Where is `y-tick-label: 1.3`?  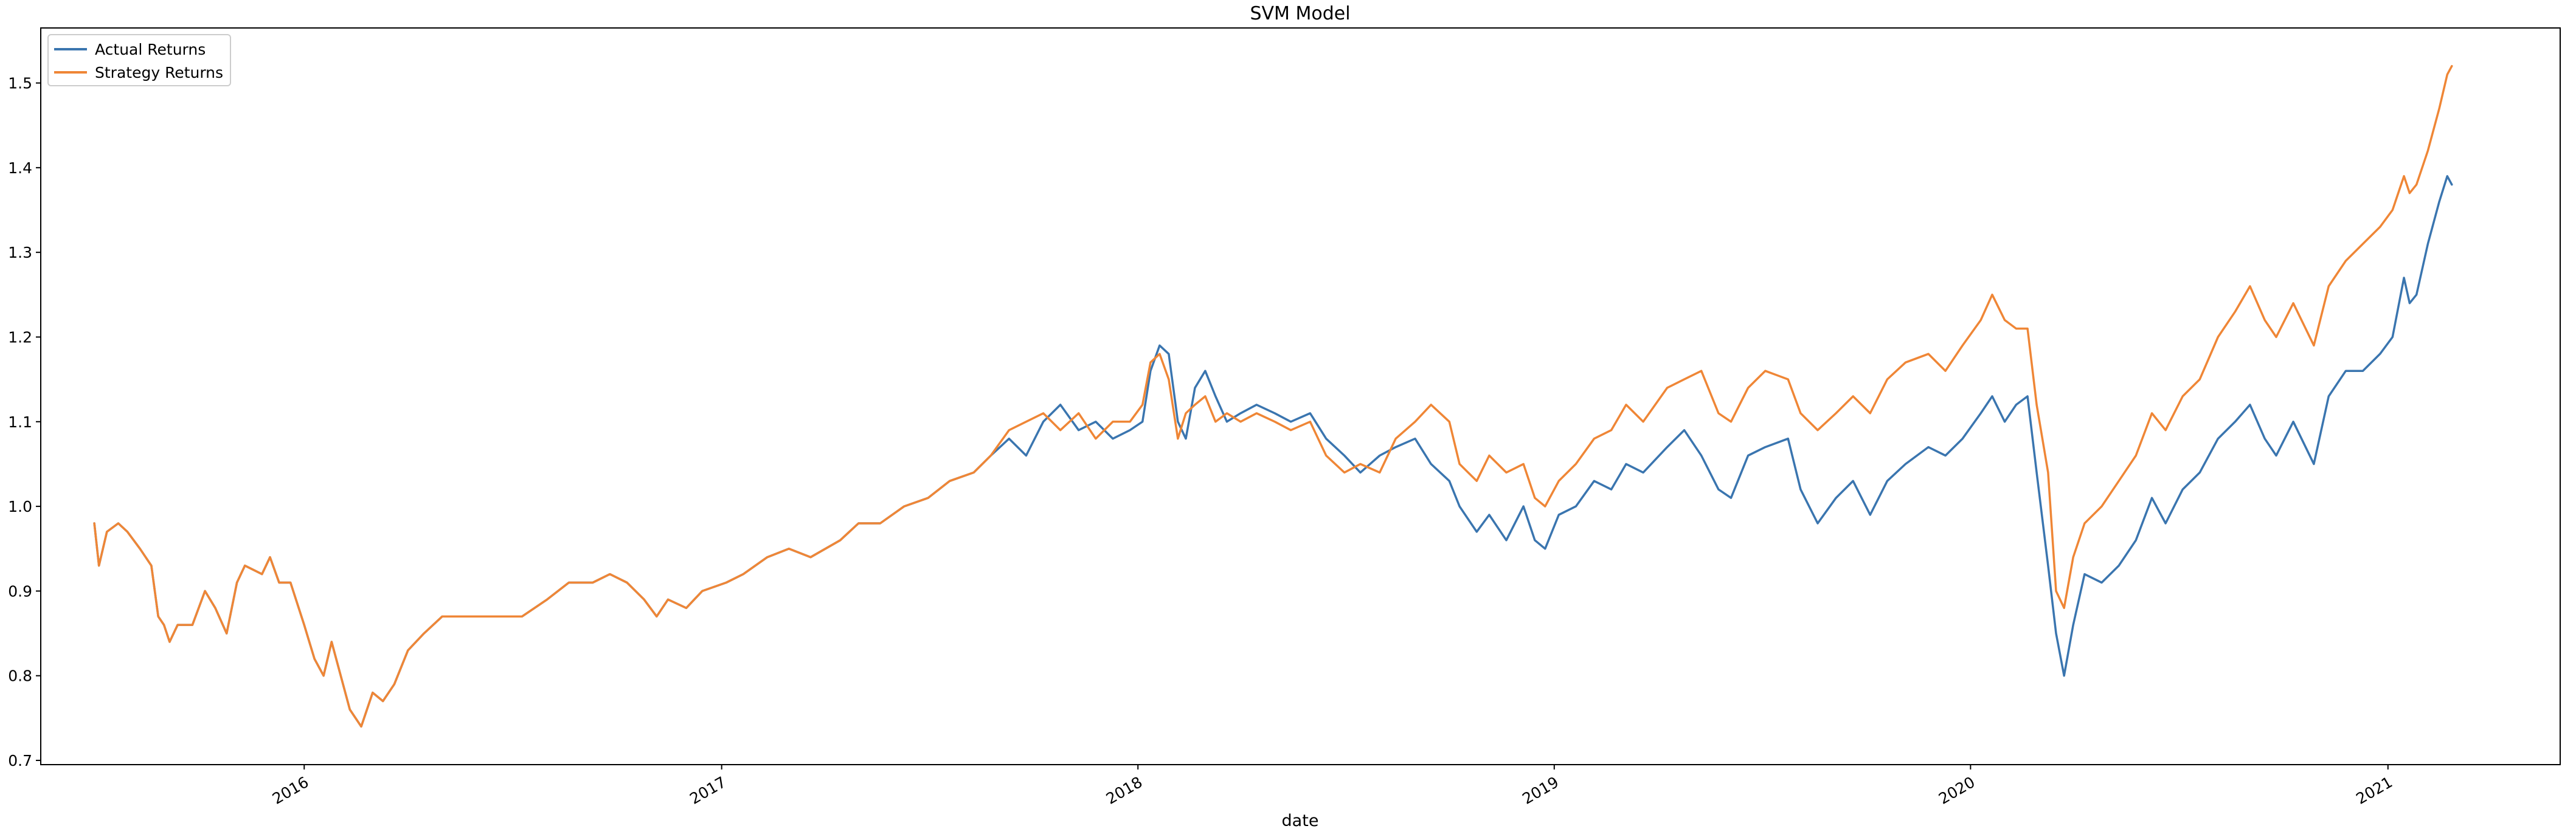 y-tick-label: 1.3 is located at coordinates (20, 252).